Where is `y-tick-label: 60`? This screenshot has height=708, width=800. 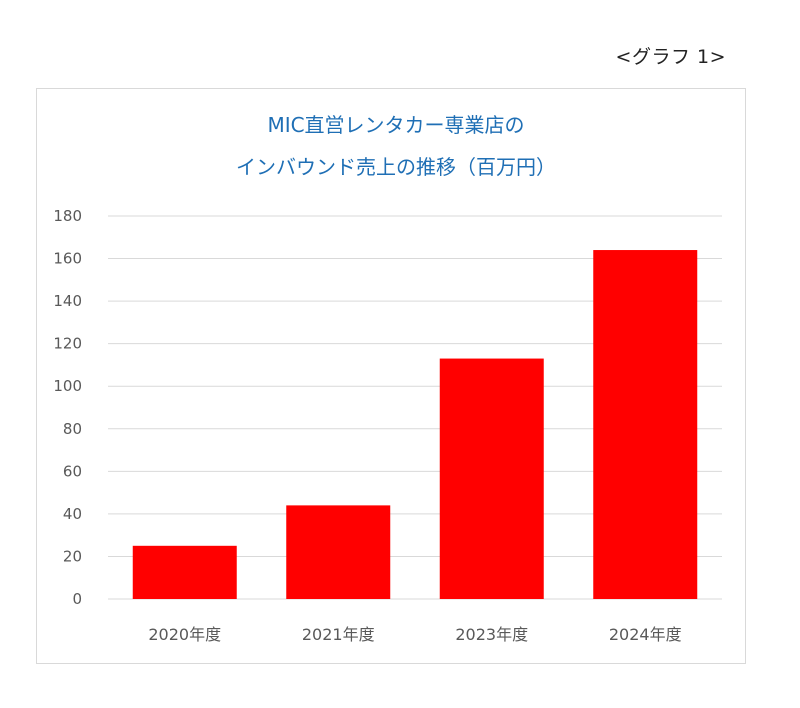
y-tick-label: 60 is located at coordinates (72, 471).